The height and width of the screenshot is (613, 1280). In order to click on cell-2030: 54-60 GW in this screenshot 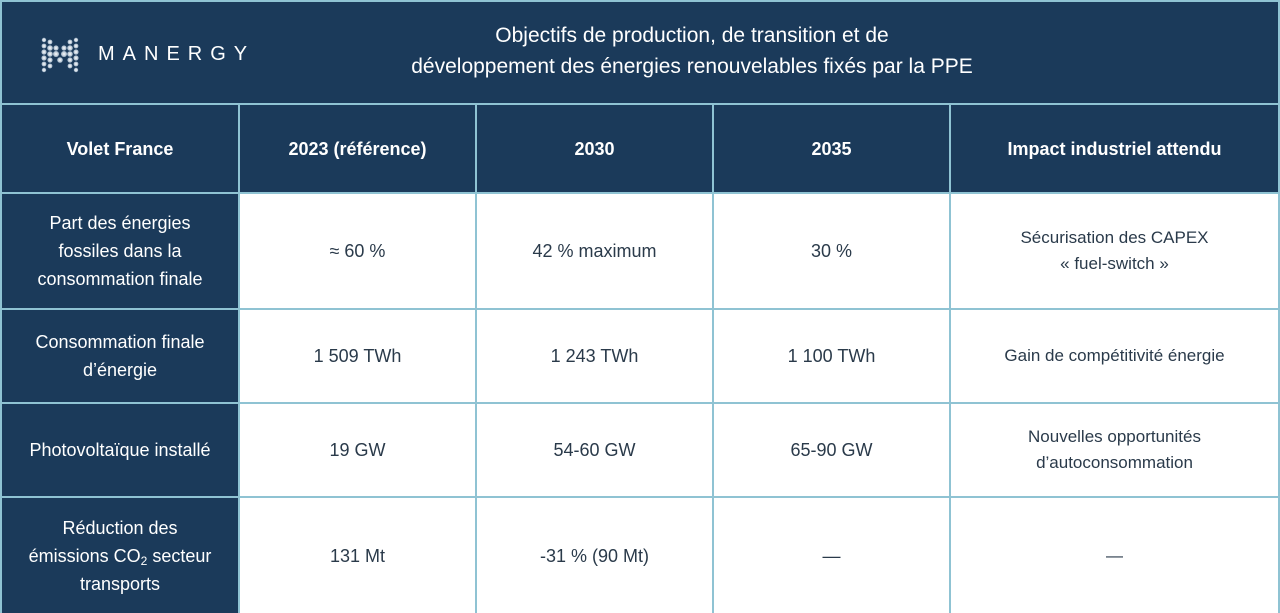, I will do `click(594, 450)`.